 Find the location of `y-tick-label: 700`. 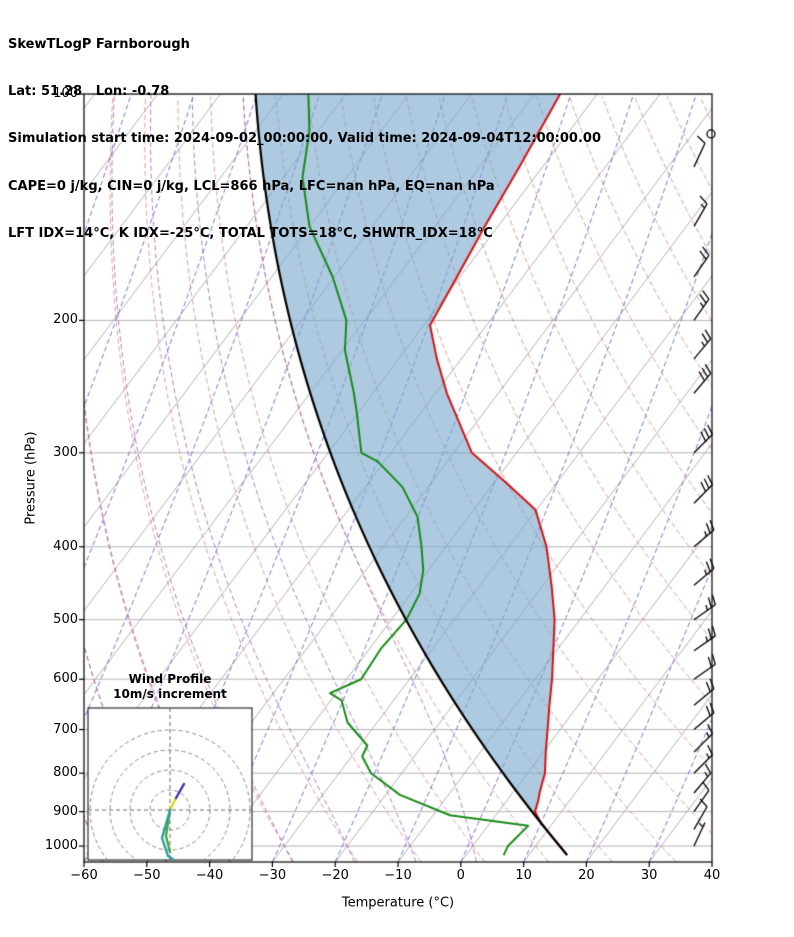

y-tick-label: 700 is located at coordinates (65, 729).